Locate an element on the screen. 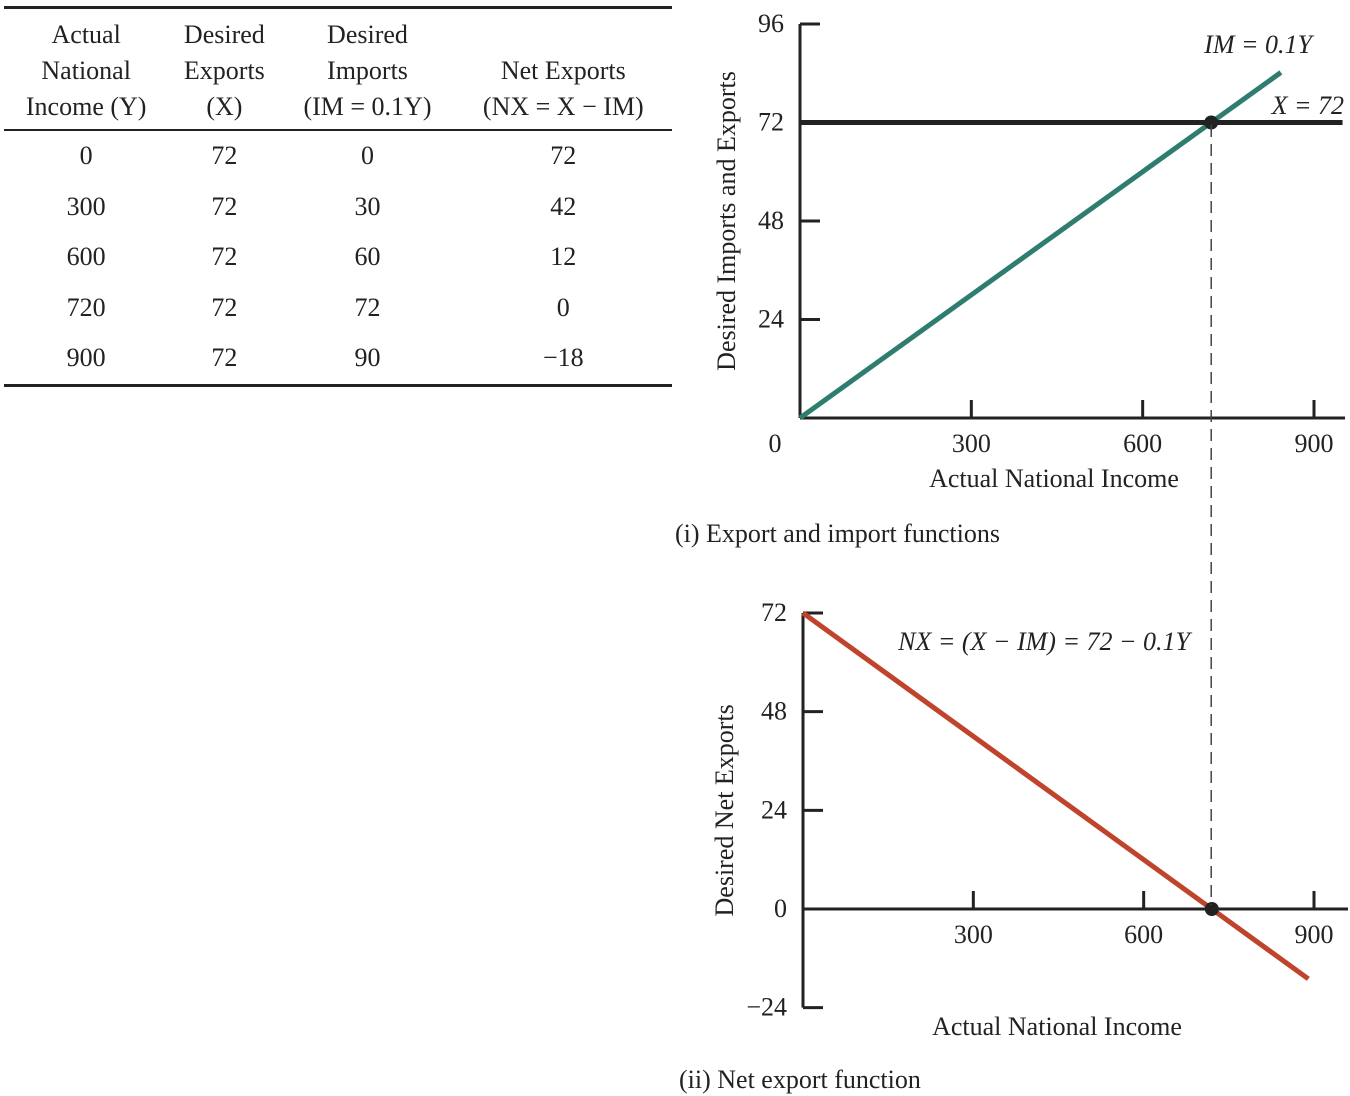 Image resolution: width=1350 pixels, height=1096 pixels. header-line: National is located at coordinates (86, 70).